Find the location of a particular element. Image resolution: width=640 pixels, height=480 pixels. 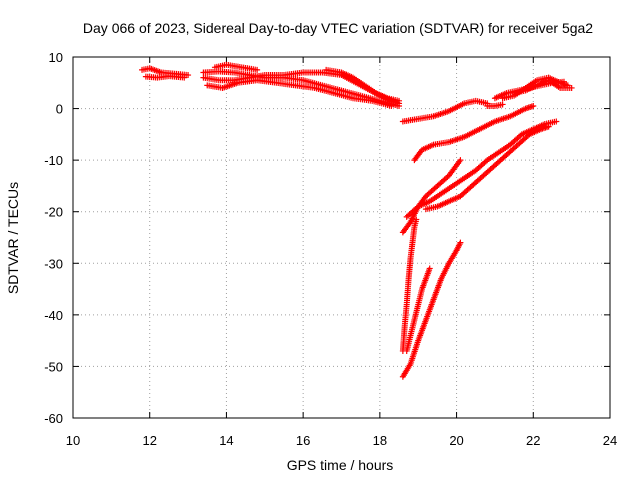

x-tick-label: 18 is located at coordinates (380, 440).